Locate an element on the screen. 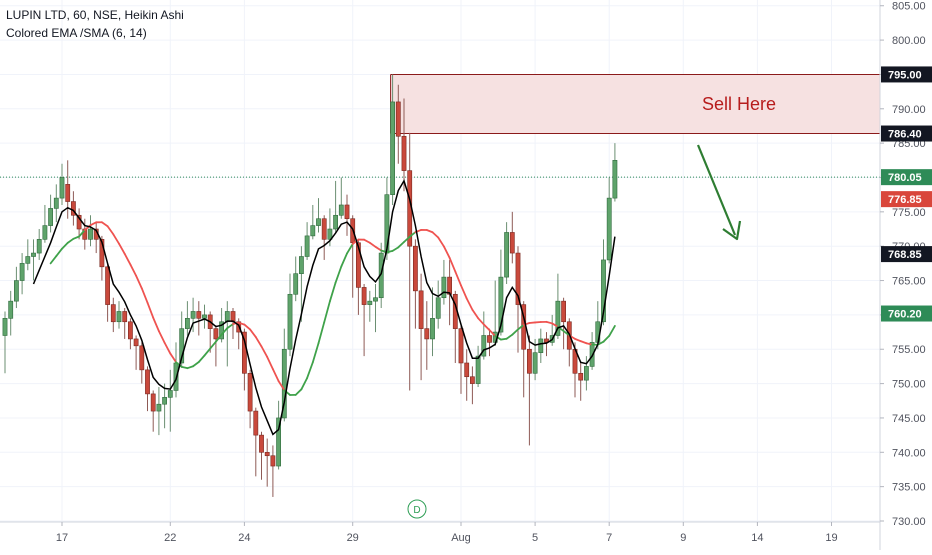 This screenshot has height=555, width=932. price-tick-label: 775.00 is located at coordinates (909, 213).